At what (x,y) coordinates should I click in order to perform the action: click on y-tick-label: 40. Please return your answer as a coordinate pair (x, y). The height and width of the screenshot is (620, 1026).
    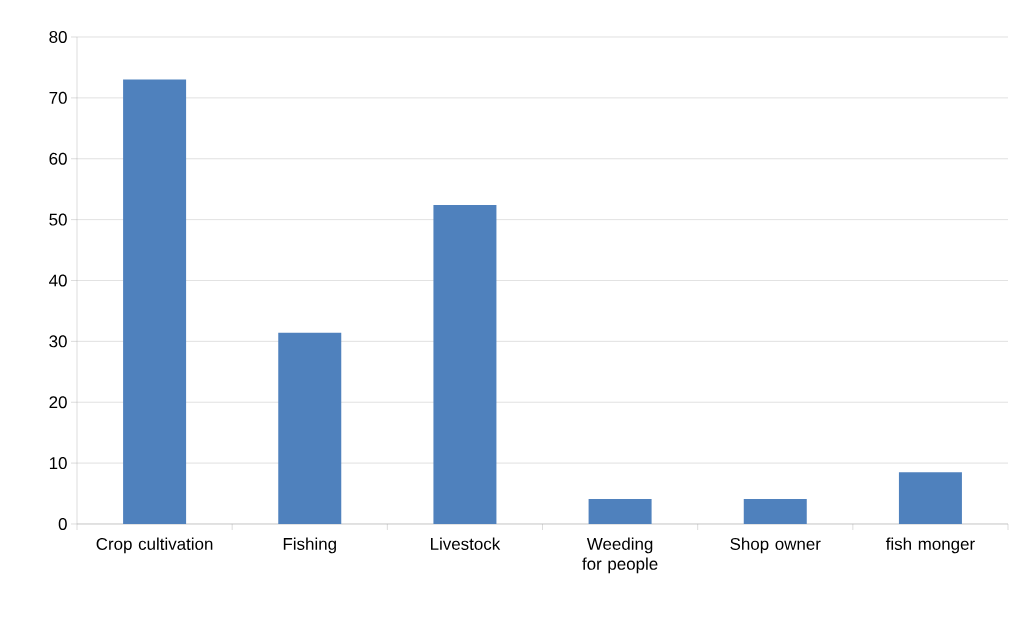
    Looking at the image, I should click on (58, 280).